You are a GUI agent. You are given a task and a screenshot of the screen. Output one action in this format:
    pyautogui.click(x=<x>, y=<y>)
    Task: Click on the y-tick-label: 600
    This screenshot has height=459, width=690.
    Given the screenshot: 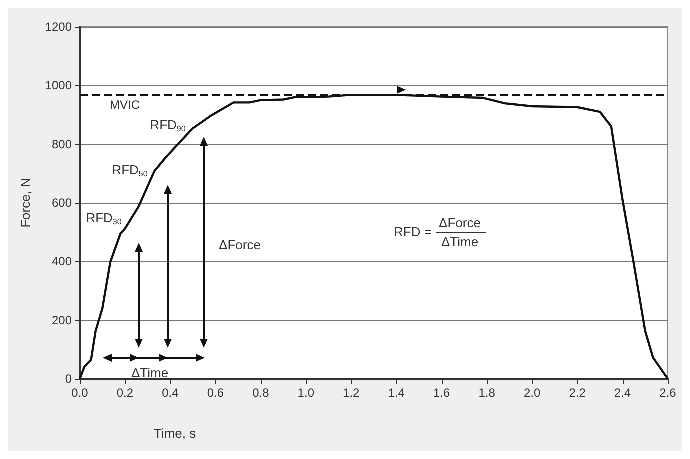 What is the action you would take?
    pyautogui.click(x=62, y=203)
    